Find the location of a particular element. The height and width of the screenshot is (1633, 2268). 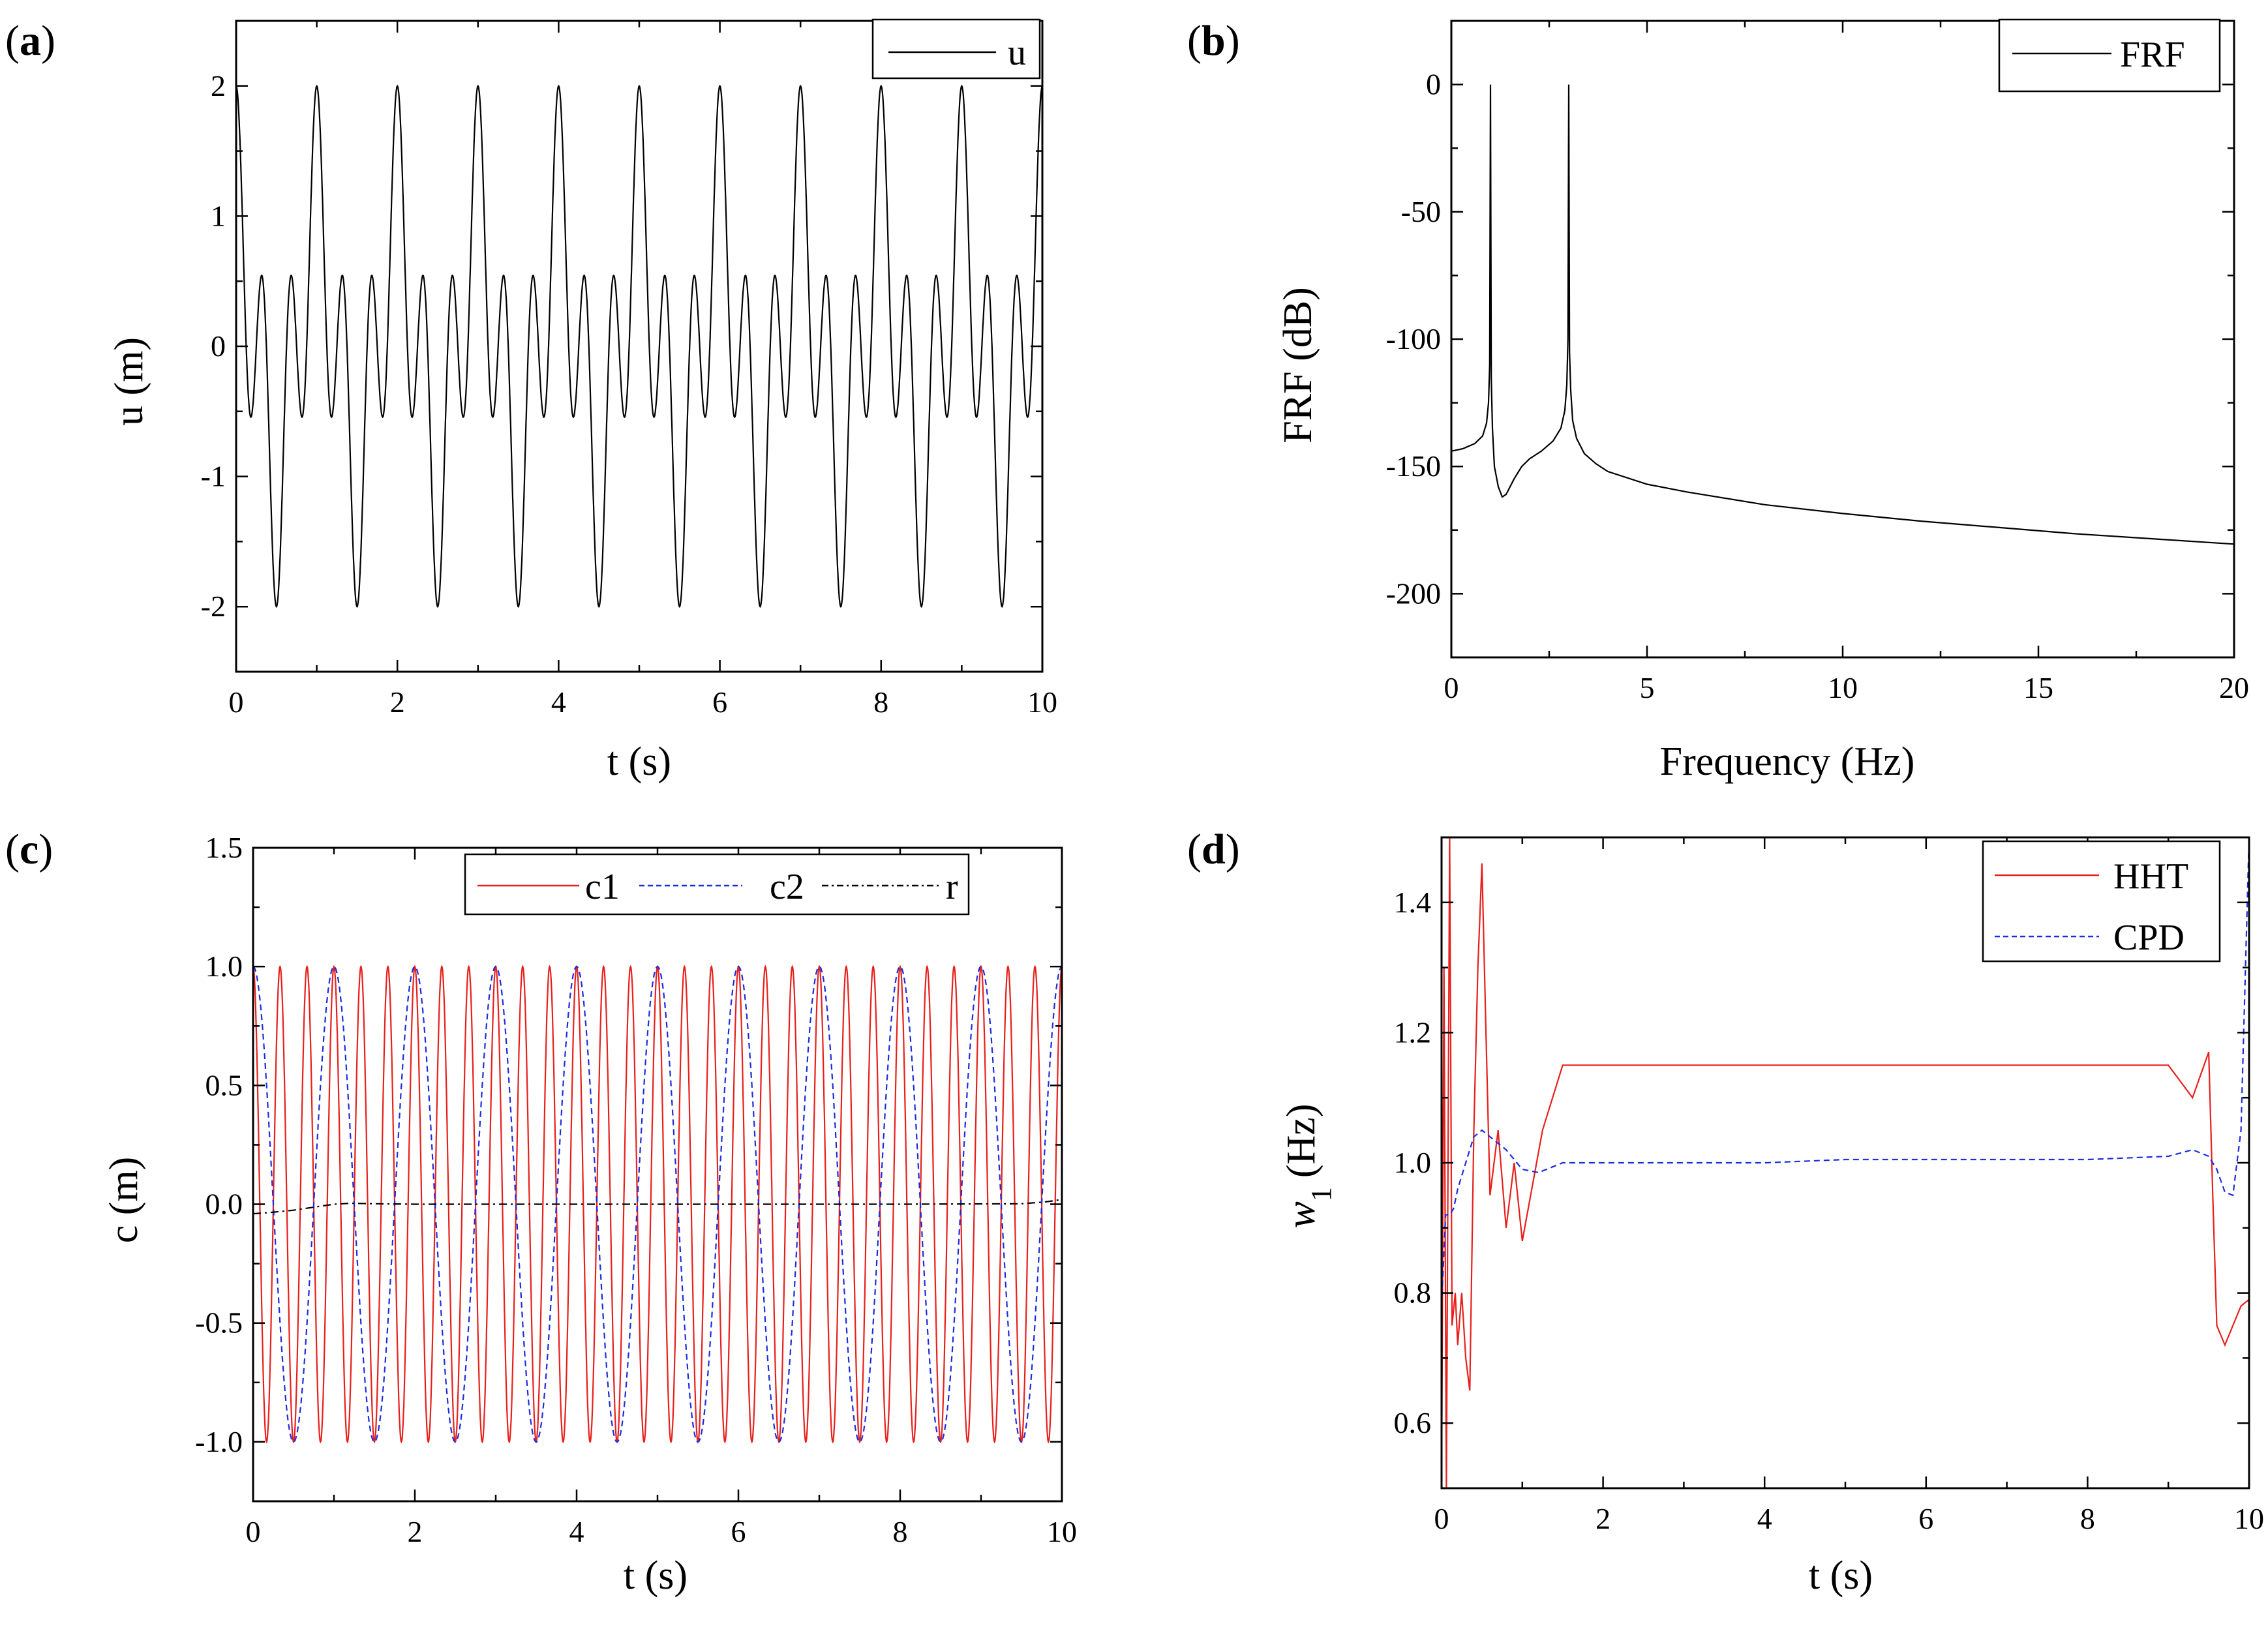

panel-c-x-tick-label: 6 is located at coordinates (738, 1531).